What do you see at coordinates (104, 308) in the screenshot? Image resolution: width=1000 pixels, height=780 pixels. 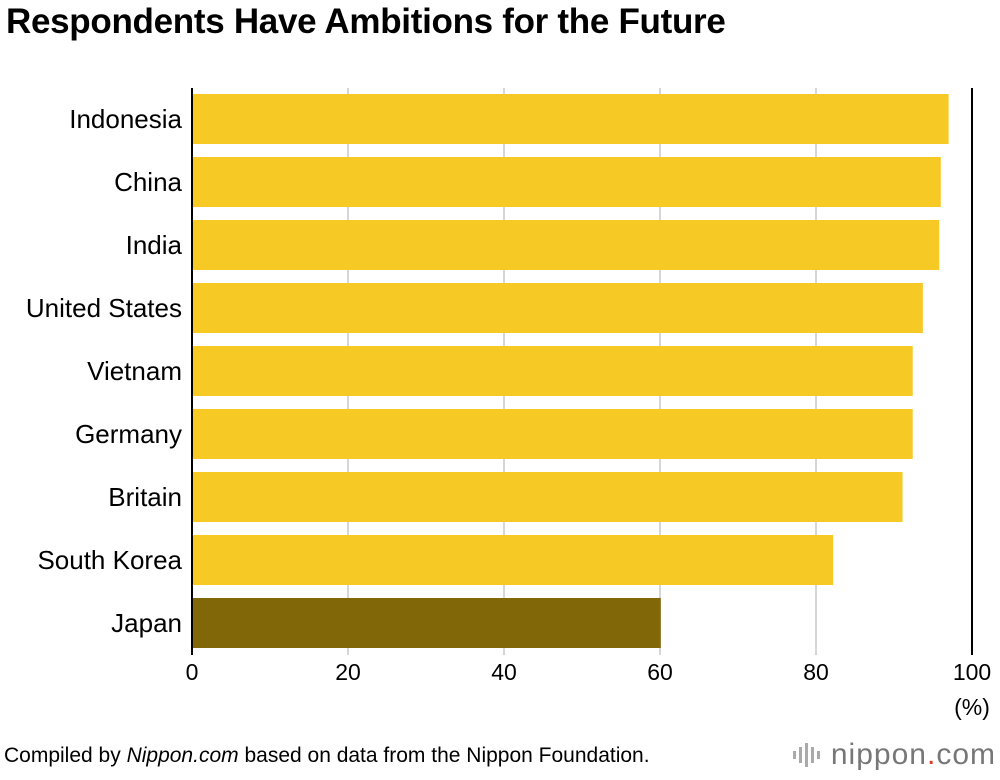 I see `category-label: United States` at bounding box center [104, 308].